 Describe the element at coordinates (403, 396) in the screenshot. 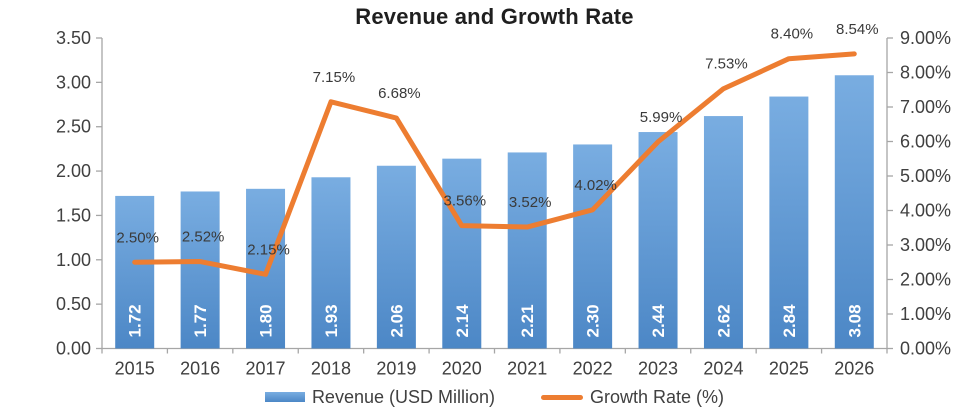

I see `legend-label-revenue: Revenue (USD Million)` at that location.